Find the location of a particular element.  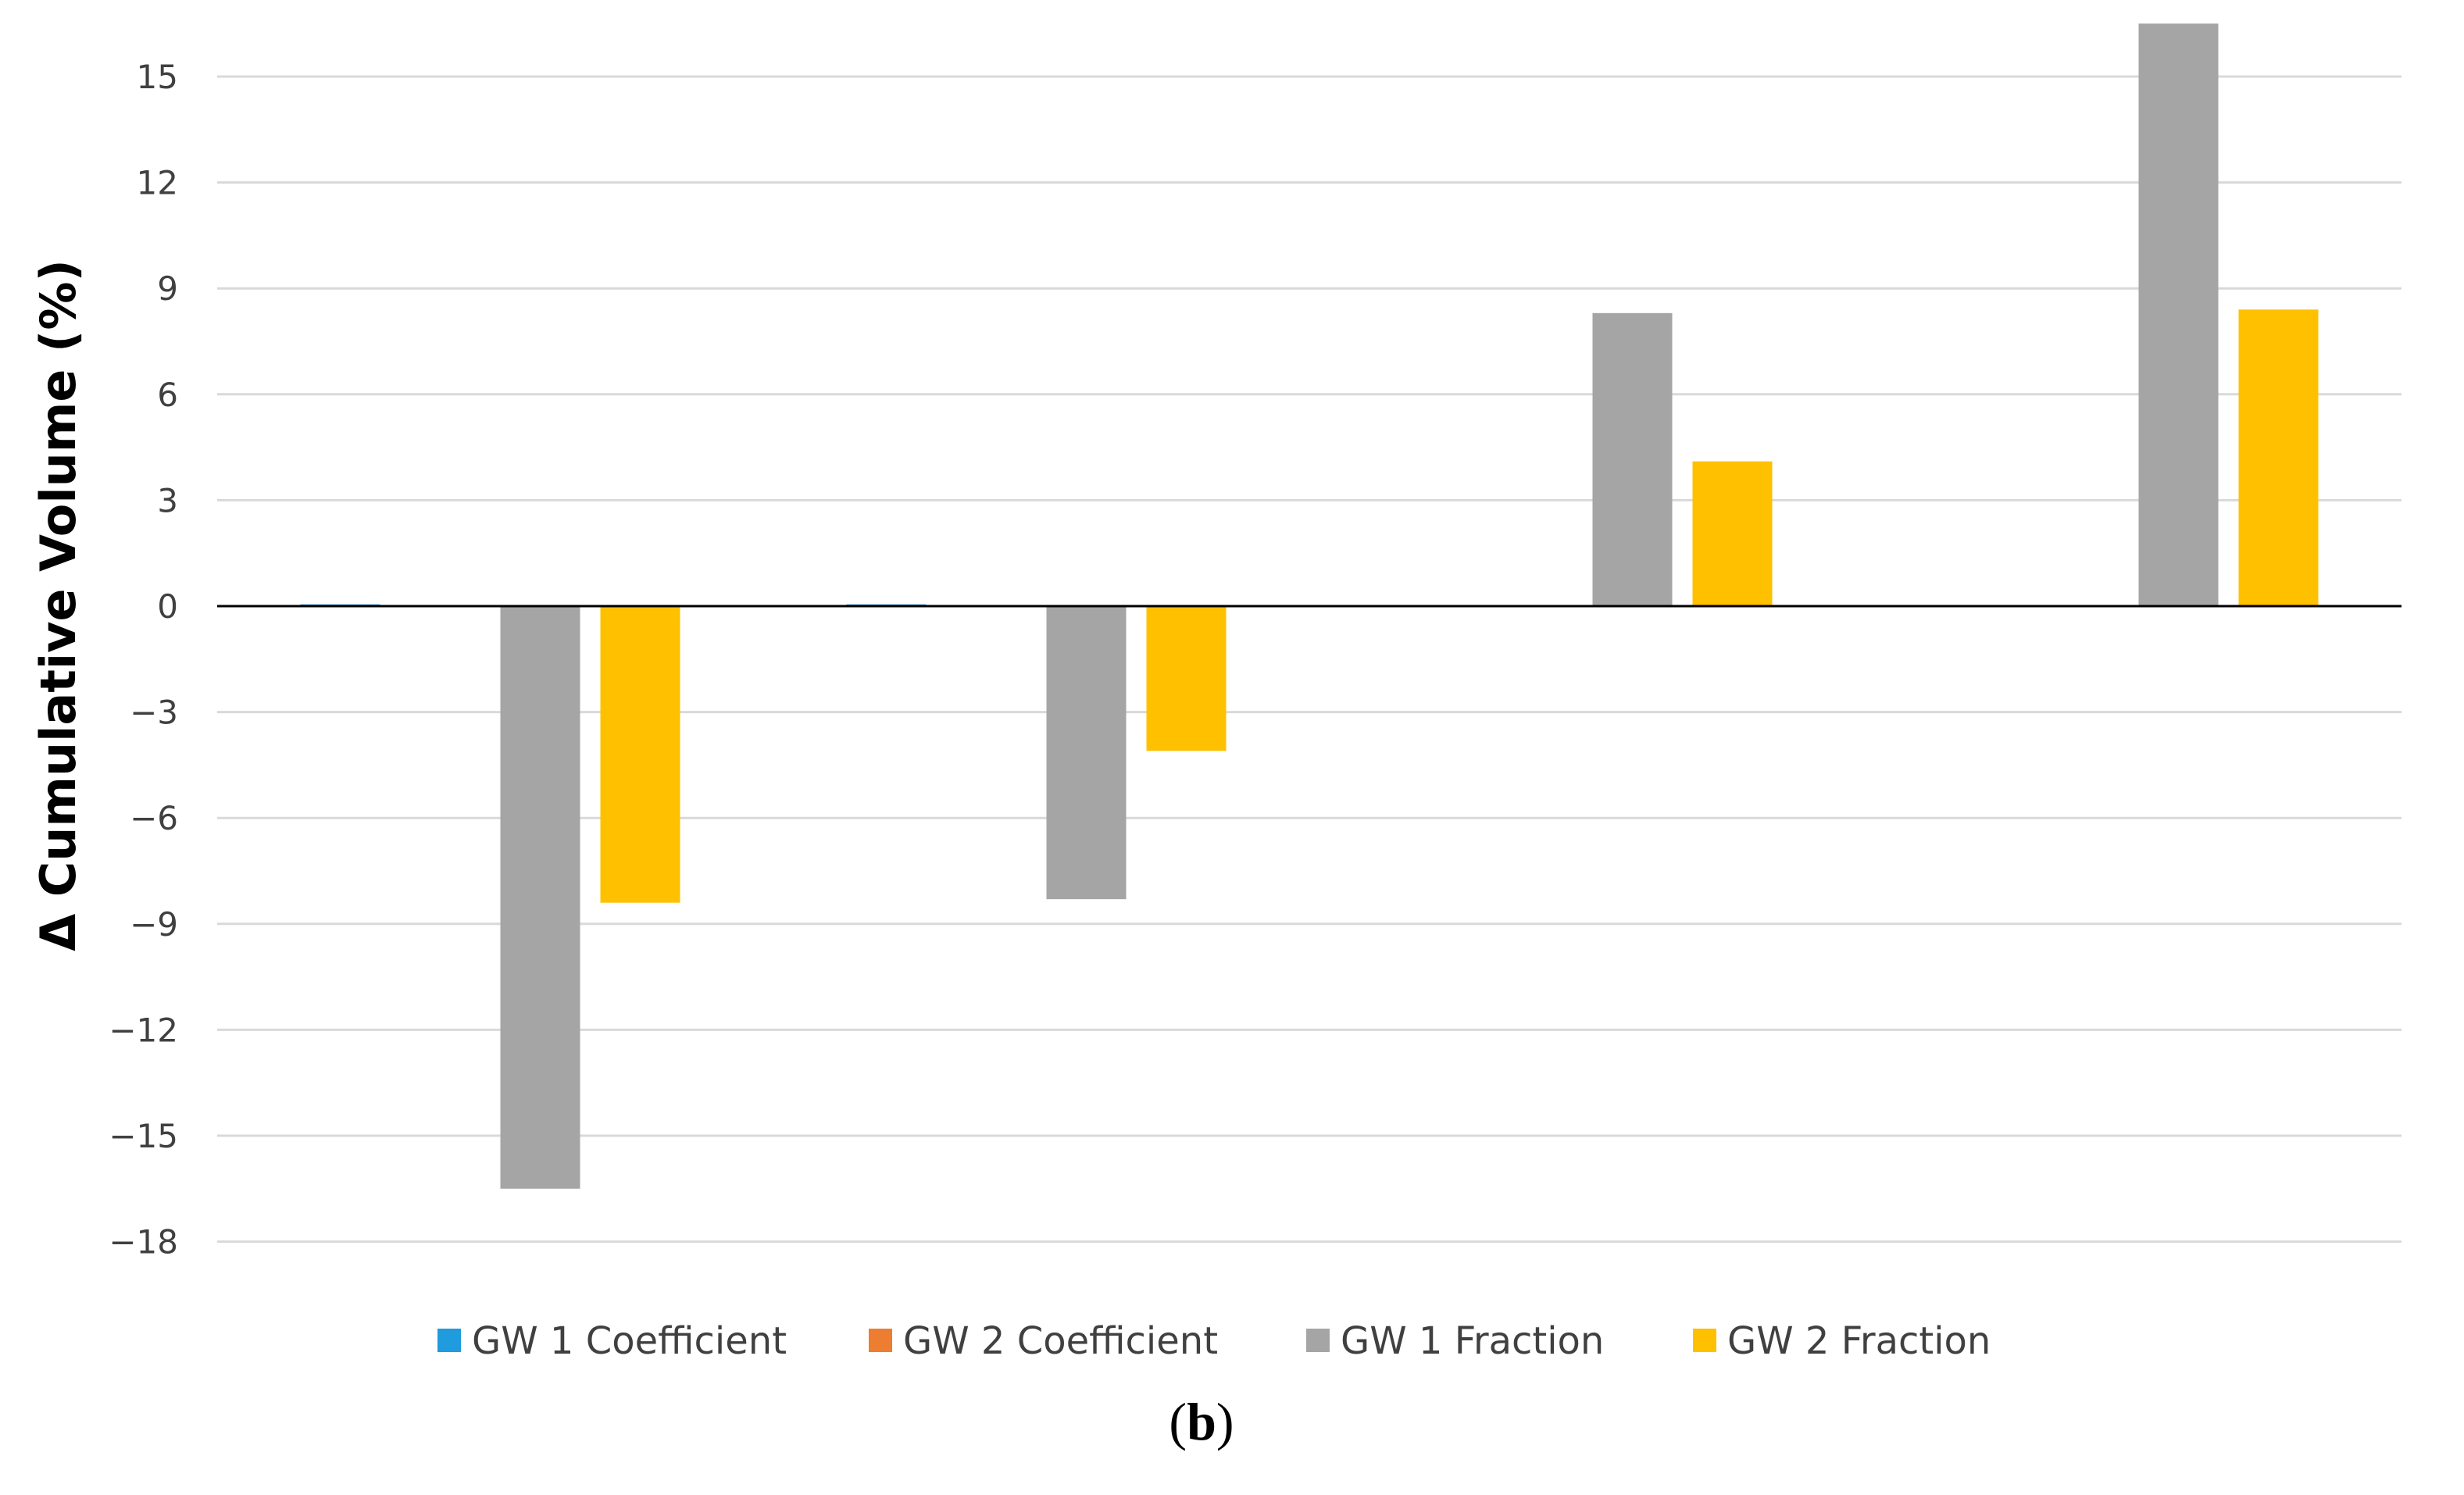

panel-label-letter: b is located at coordinates (1201, 1421).